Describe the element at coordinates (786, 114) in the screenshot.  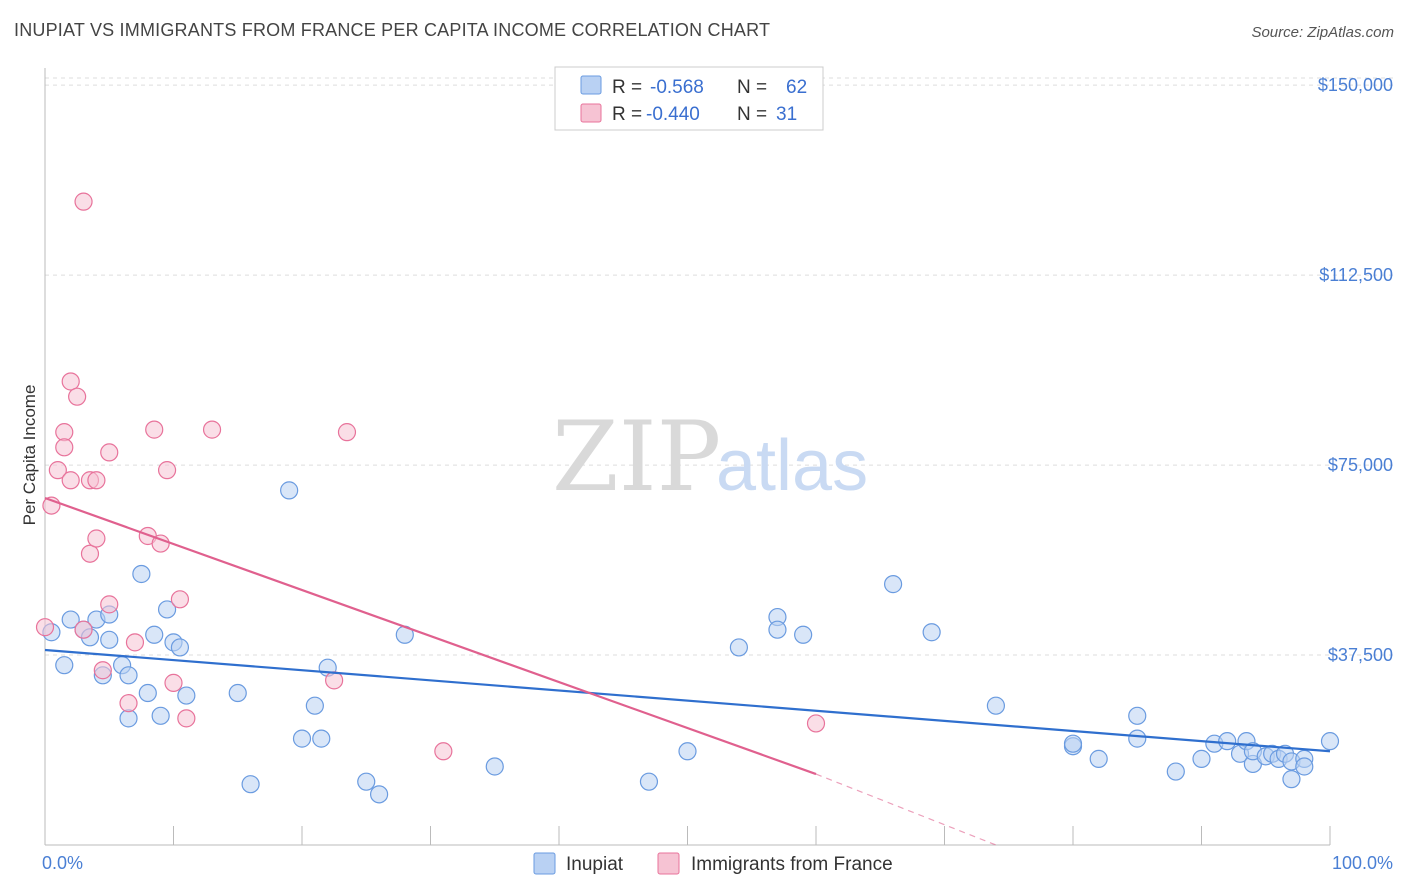
I see `legend-n-value: 31` at that location.